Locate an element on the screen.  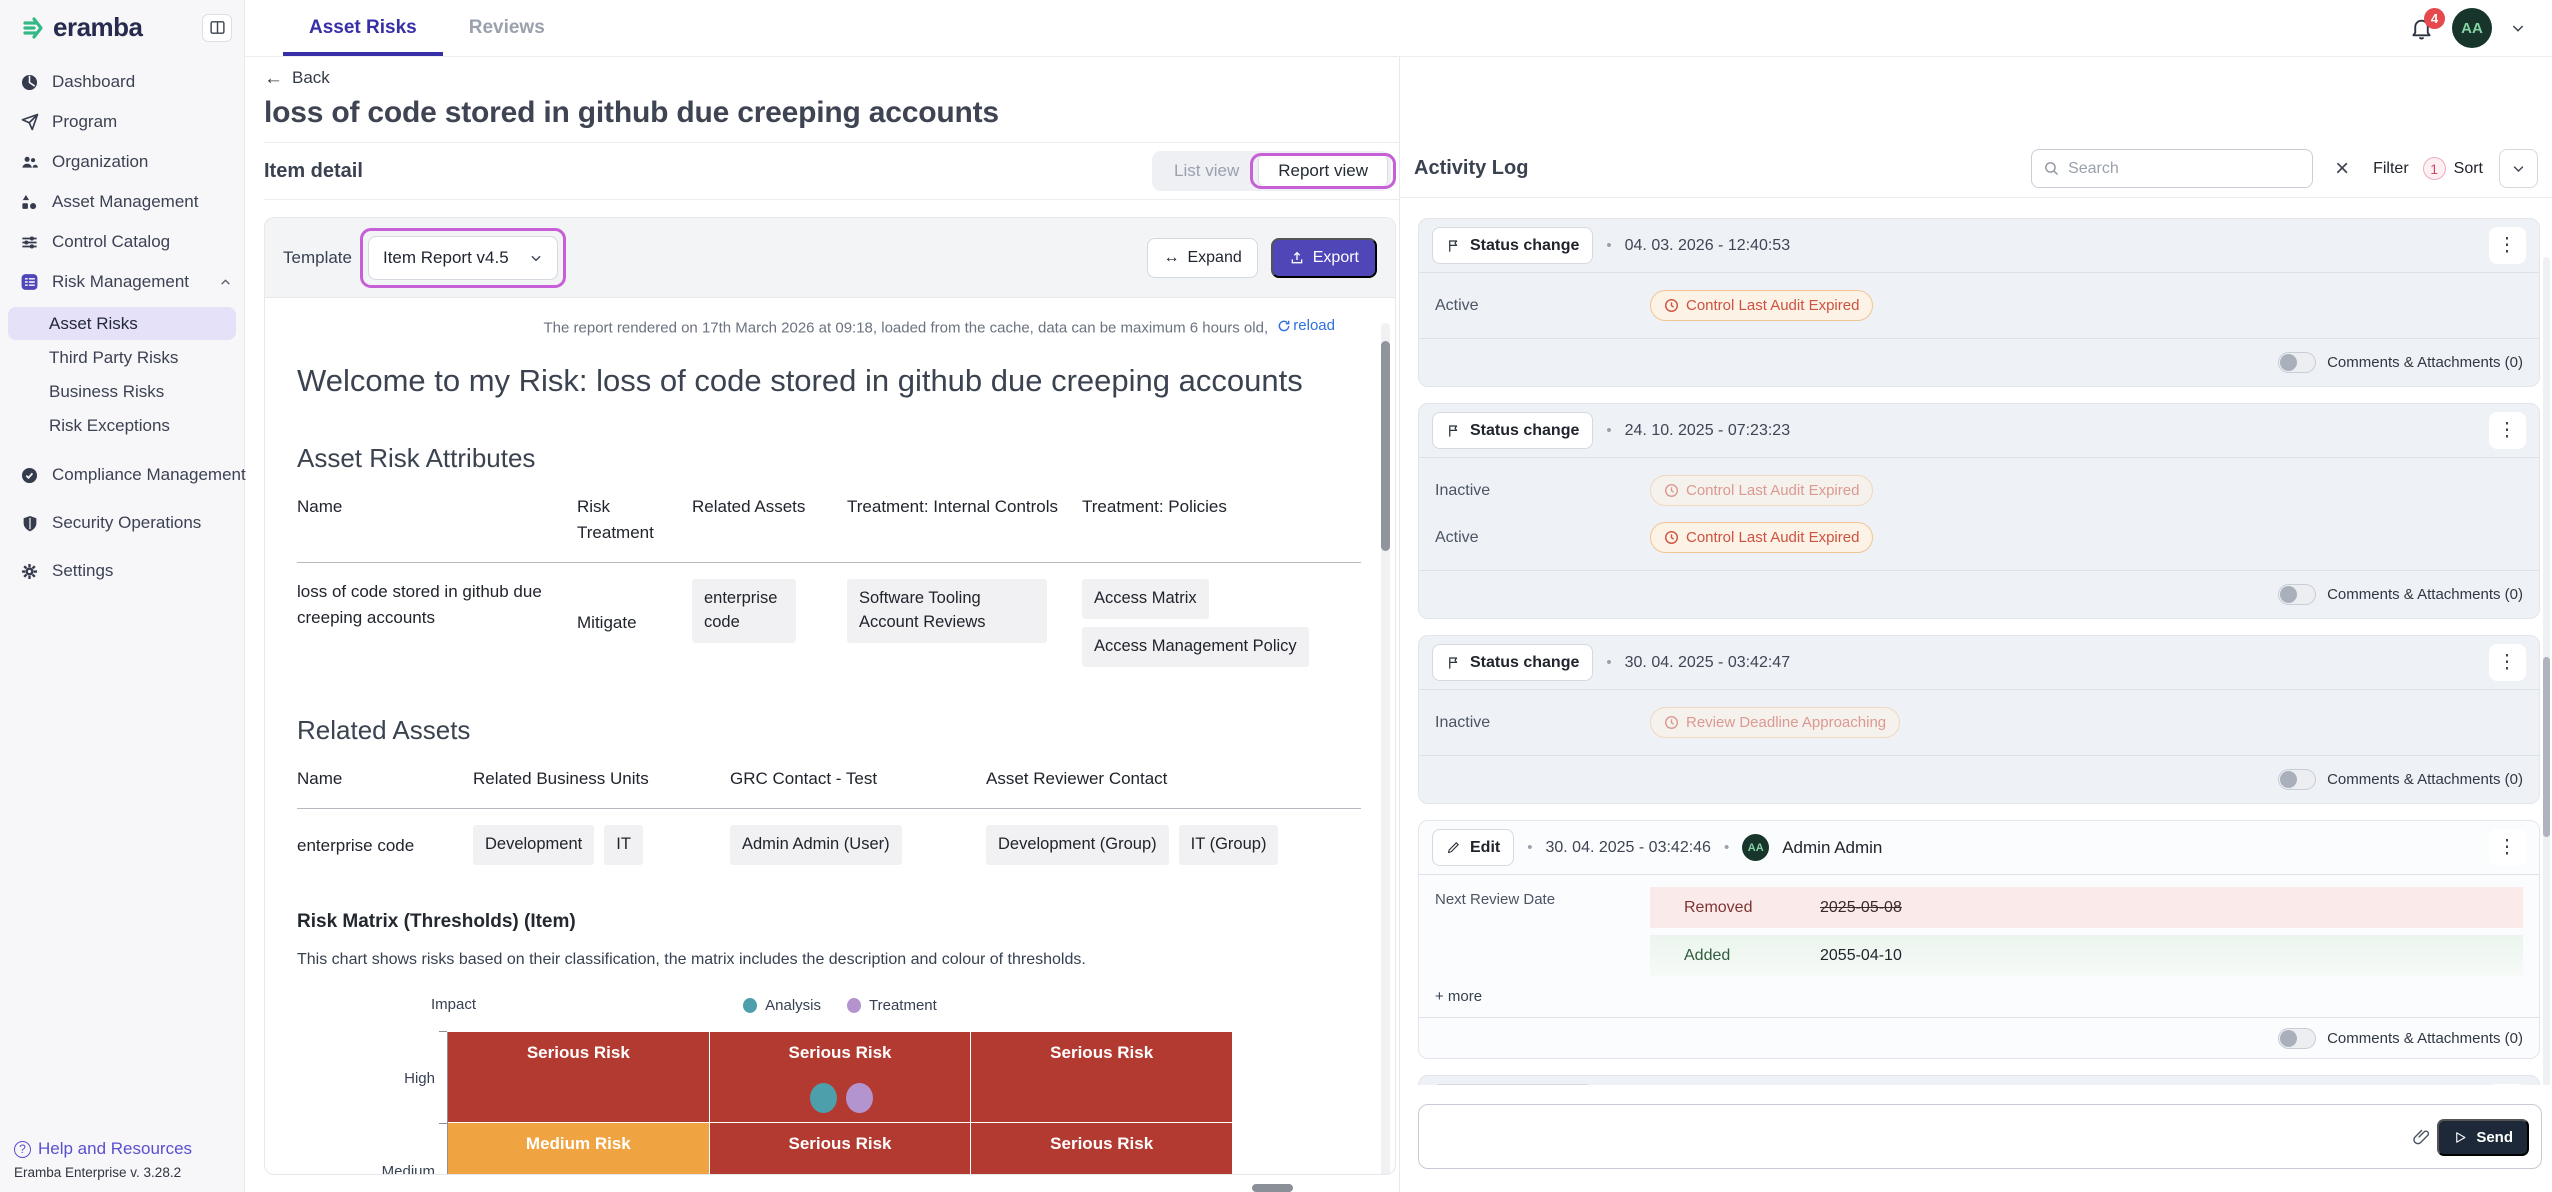
comment-input: Send is located at coordinates (1980, 1136).